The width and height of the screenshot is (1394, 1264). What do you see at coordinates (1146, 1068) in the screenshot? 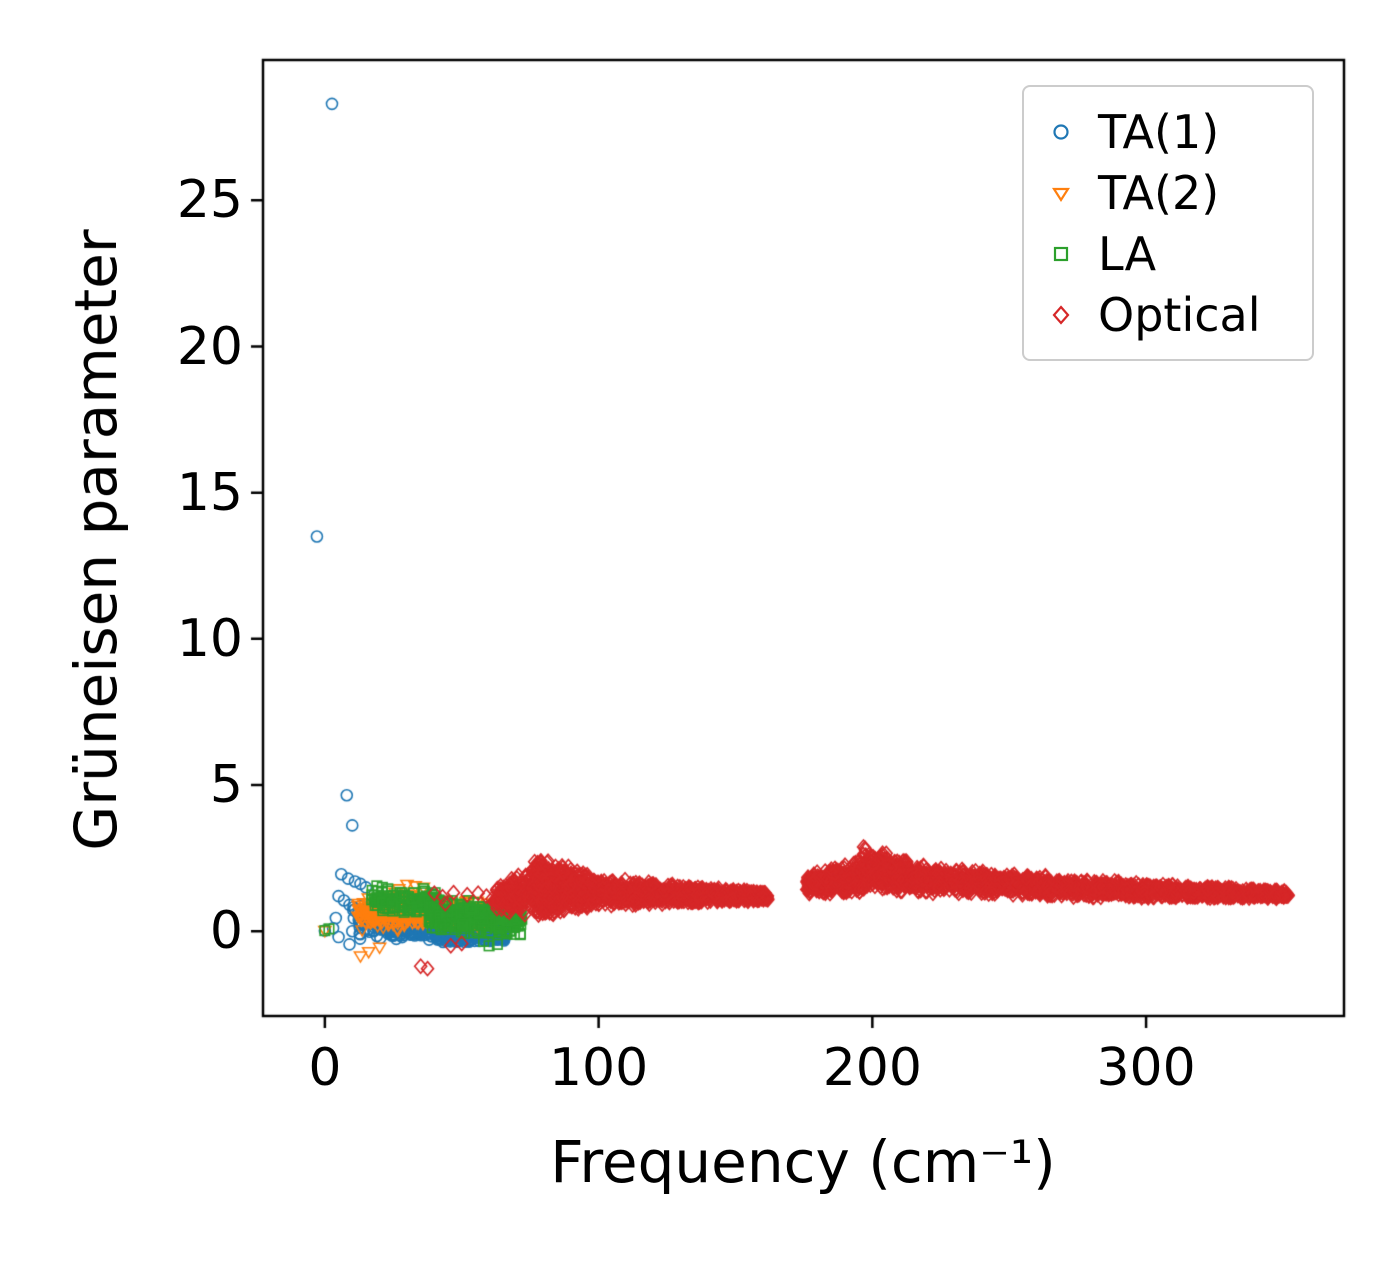
I see `x-tick-label: 300` at bounding box center [1146, 1068].